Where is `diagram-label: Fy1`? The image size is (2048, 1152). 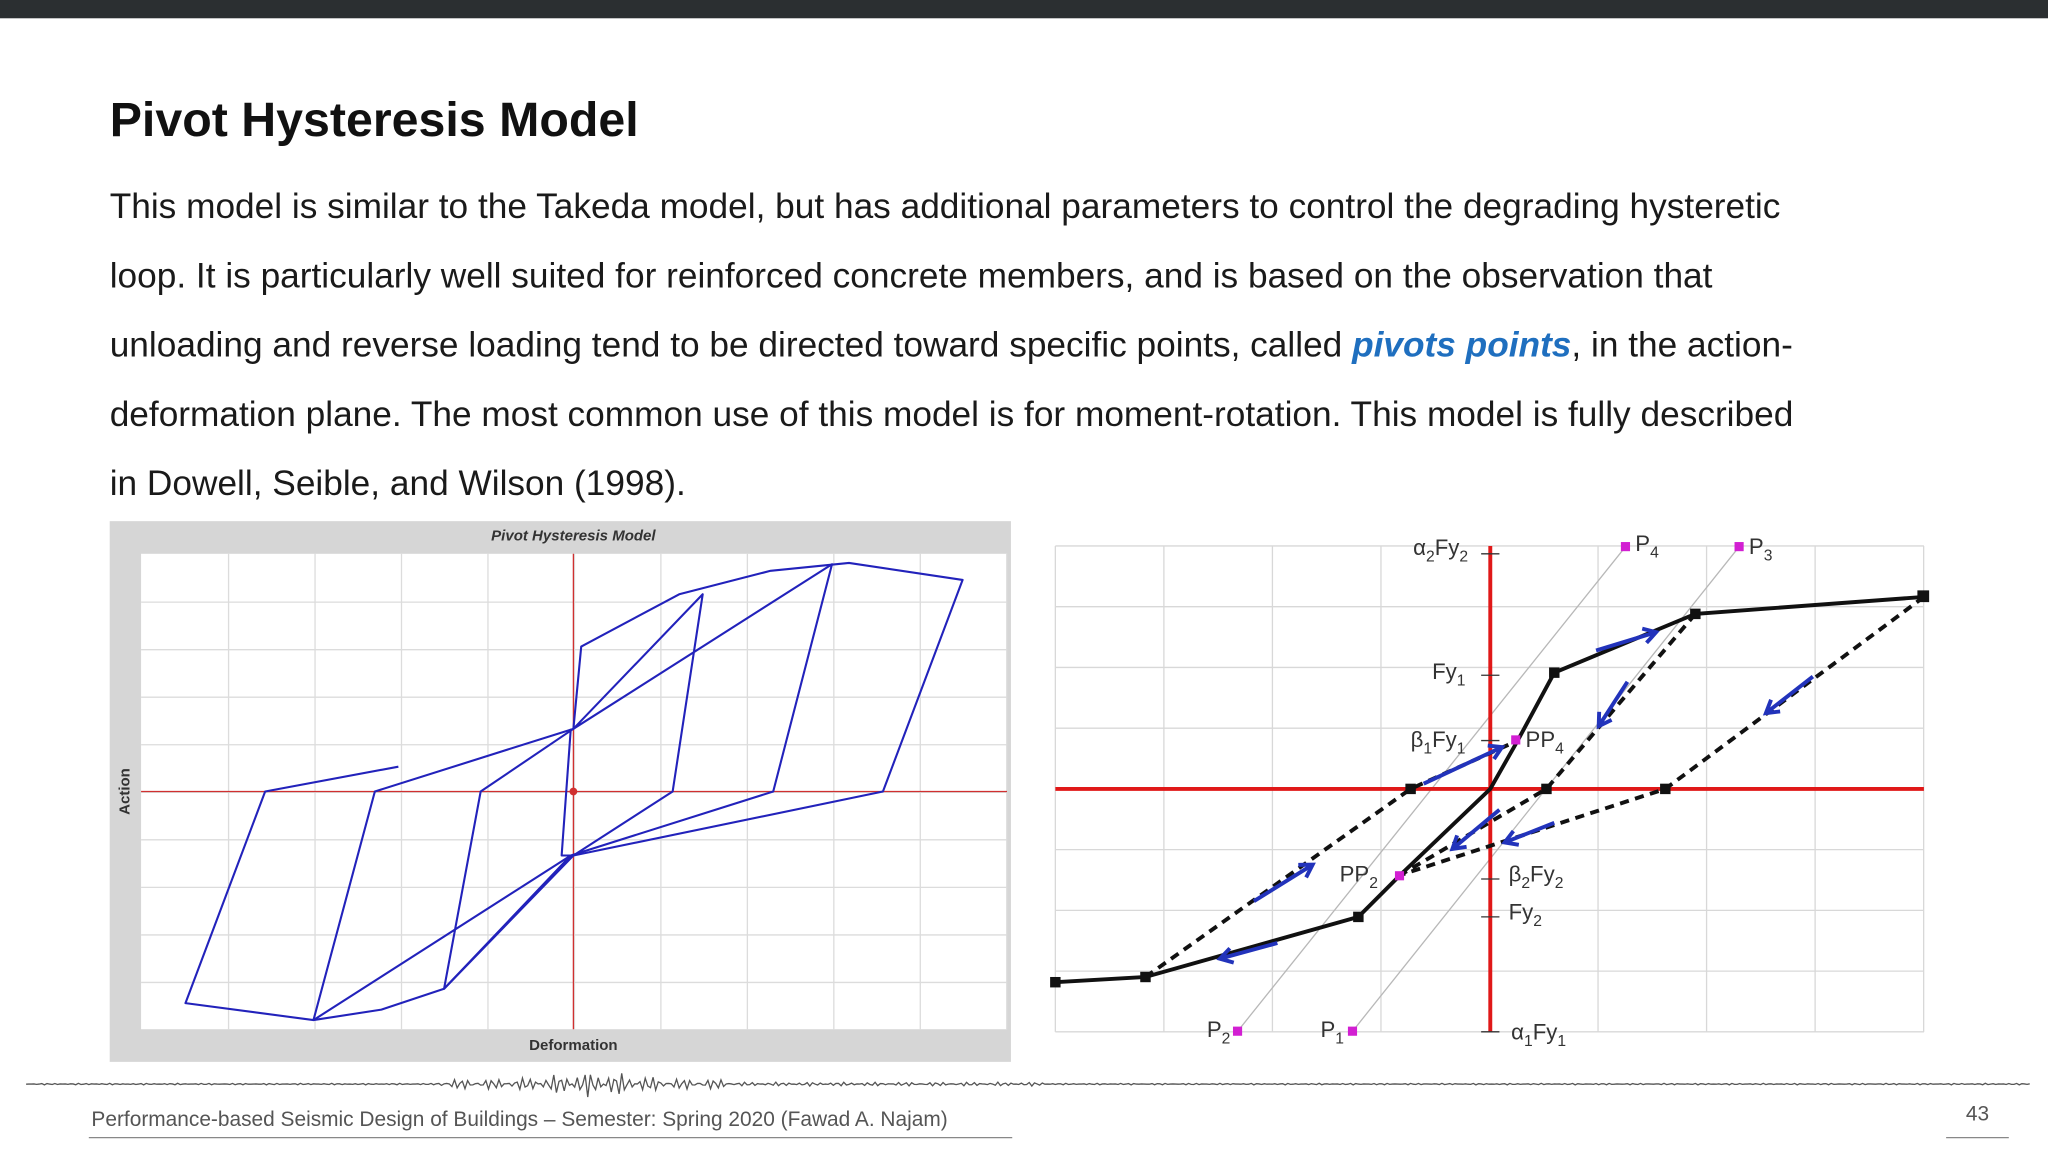 diagram-label: Fy1 is located at coordinates (1448, 674).